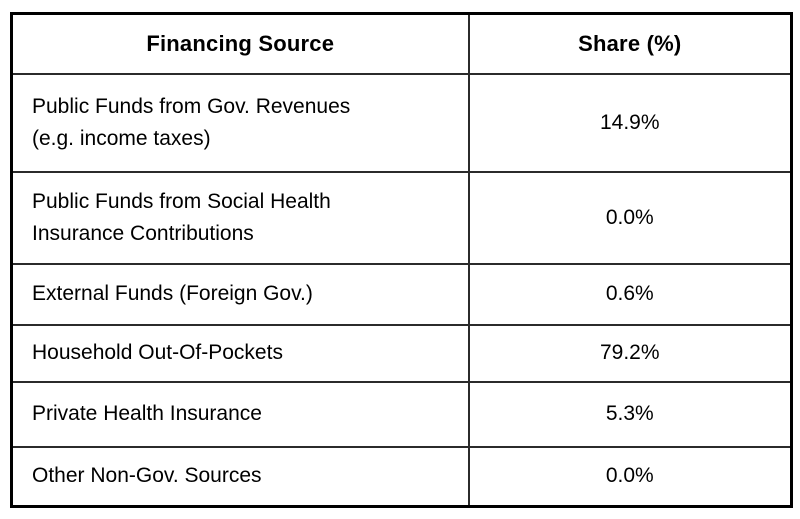  What do you see at coordinates (240, 353) in the screenshot?
I see `source-cell: Household Out-Of-Pockets` at bounding box center [240, 353].